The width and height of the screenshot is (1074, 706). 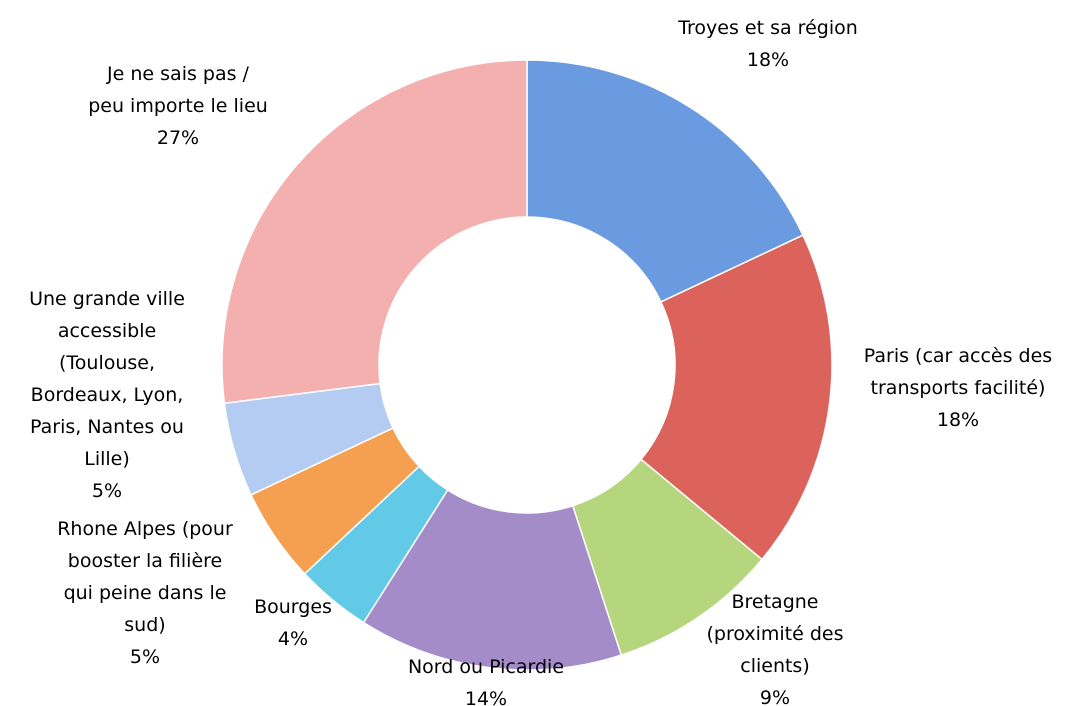 What do you see at coordinates (293, 607) in the screenshot?
I see `slice-label: Bourges` at bounding box center [293, 607].